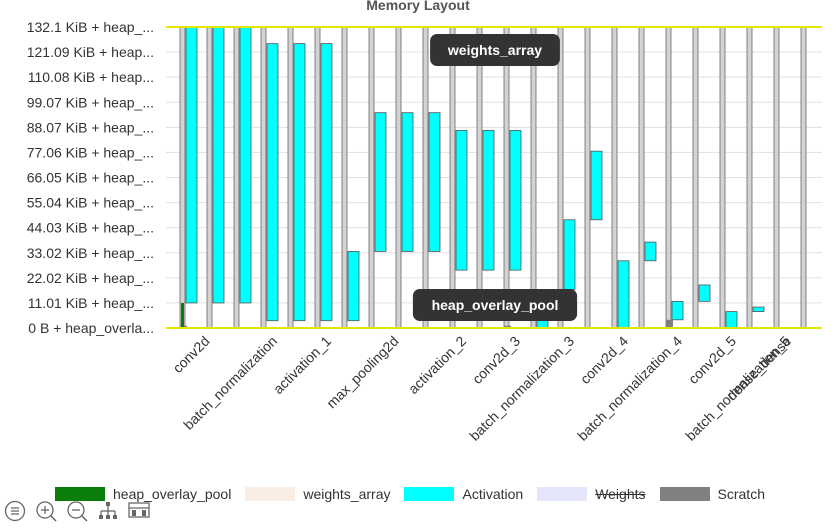 The image size is (840, 528). I want to click on heap-overlay-pool-bar, so click(182, 315).